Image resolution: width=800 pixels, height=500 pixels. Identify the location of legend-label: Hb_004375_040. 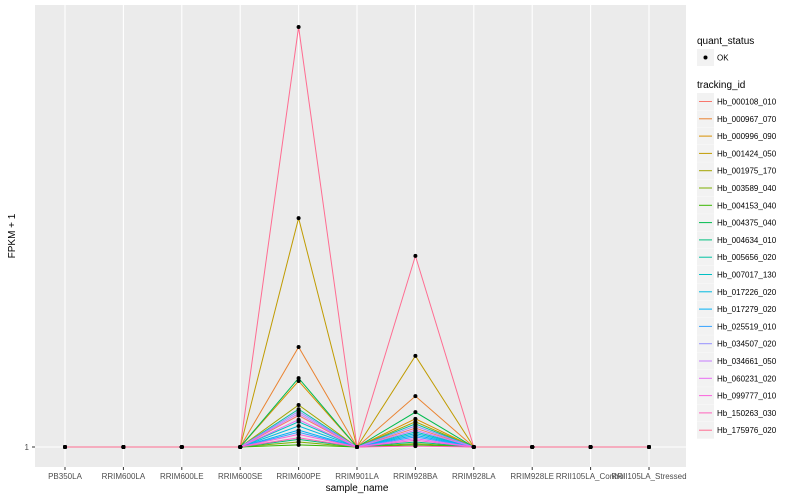
(747, 223).